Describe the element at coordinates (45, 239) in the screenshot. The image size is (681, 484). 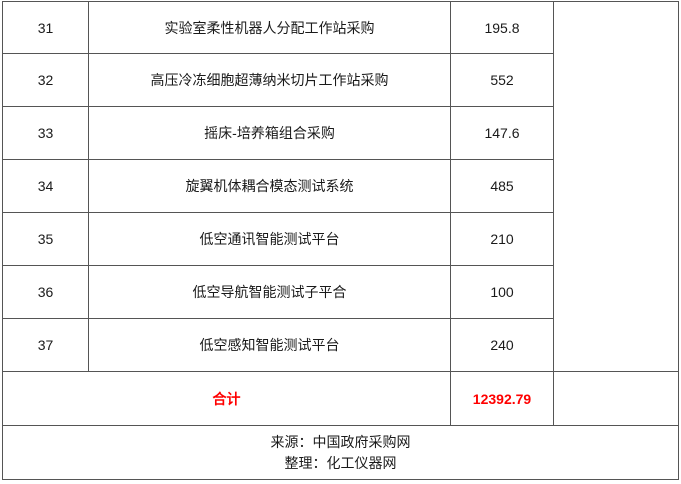
I see `row-number-cell: 35` at that location.